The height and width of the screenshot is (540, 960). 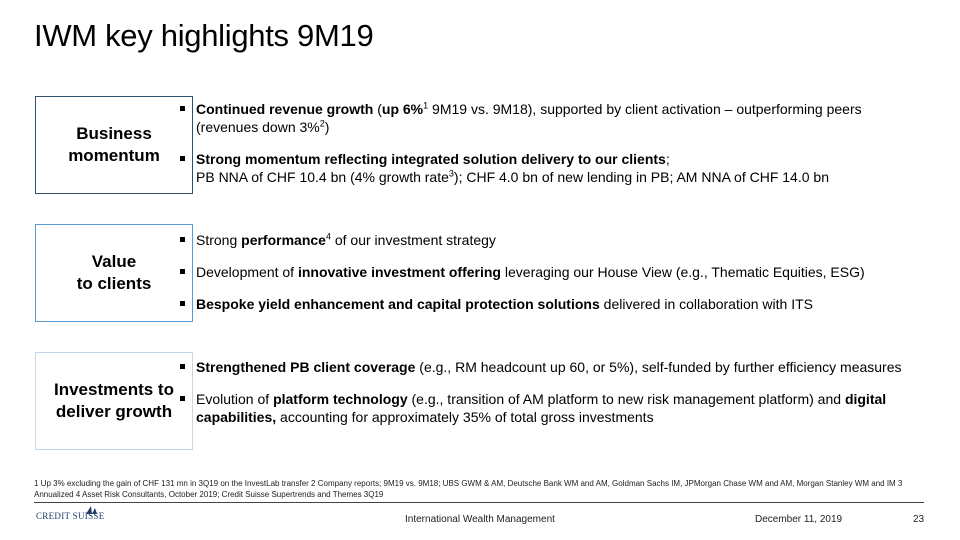 What do you see at coordinates (426, 105) in the screenshot?
I see `footnote-ref: 1` at bounding box center [426, 105].